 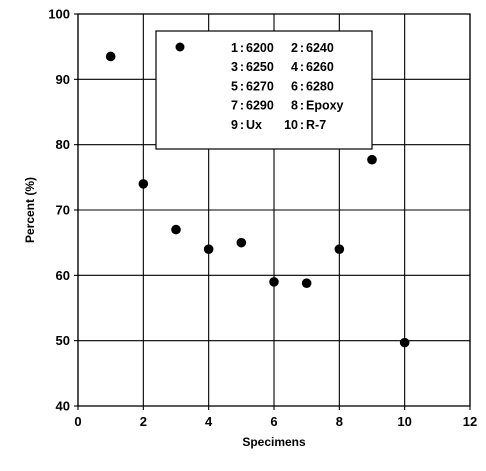 I want to click on legend-entry-label: 6250, so click(x=260, y=67).